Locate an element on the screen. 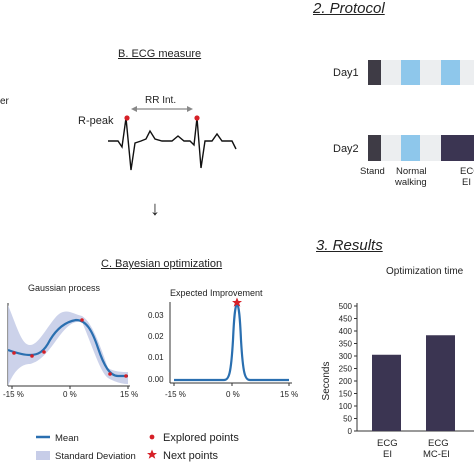 Image resolution: width=474 pixels, height=474 pixels. gp-mean-line is located at coordinates (67, 348).